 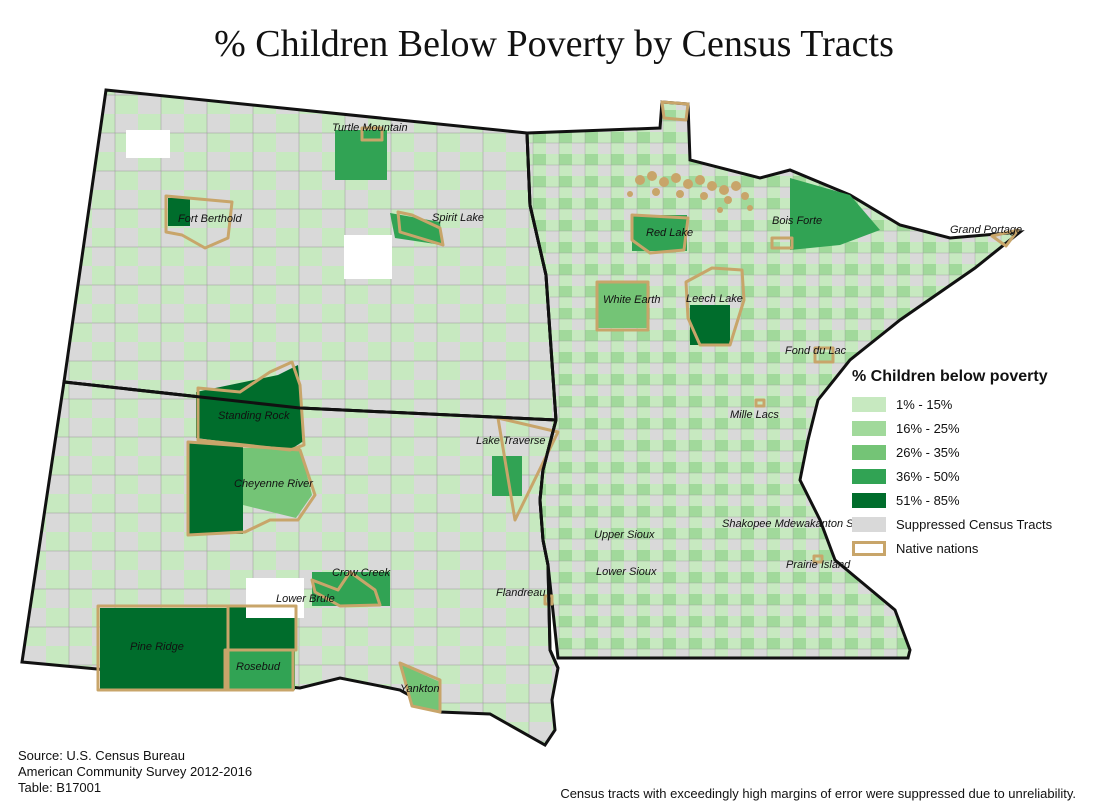 I want to click on tract-high-fort-berthold, so click(x=179, y=212).